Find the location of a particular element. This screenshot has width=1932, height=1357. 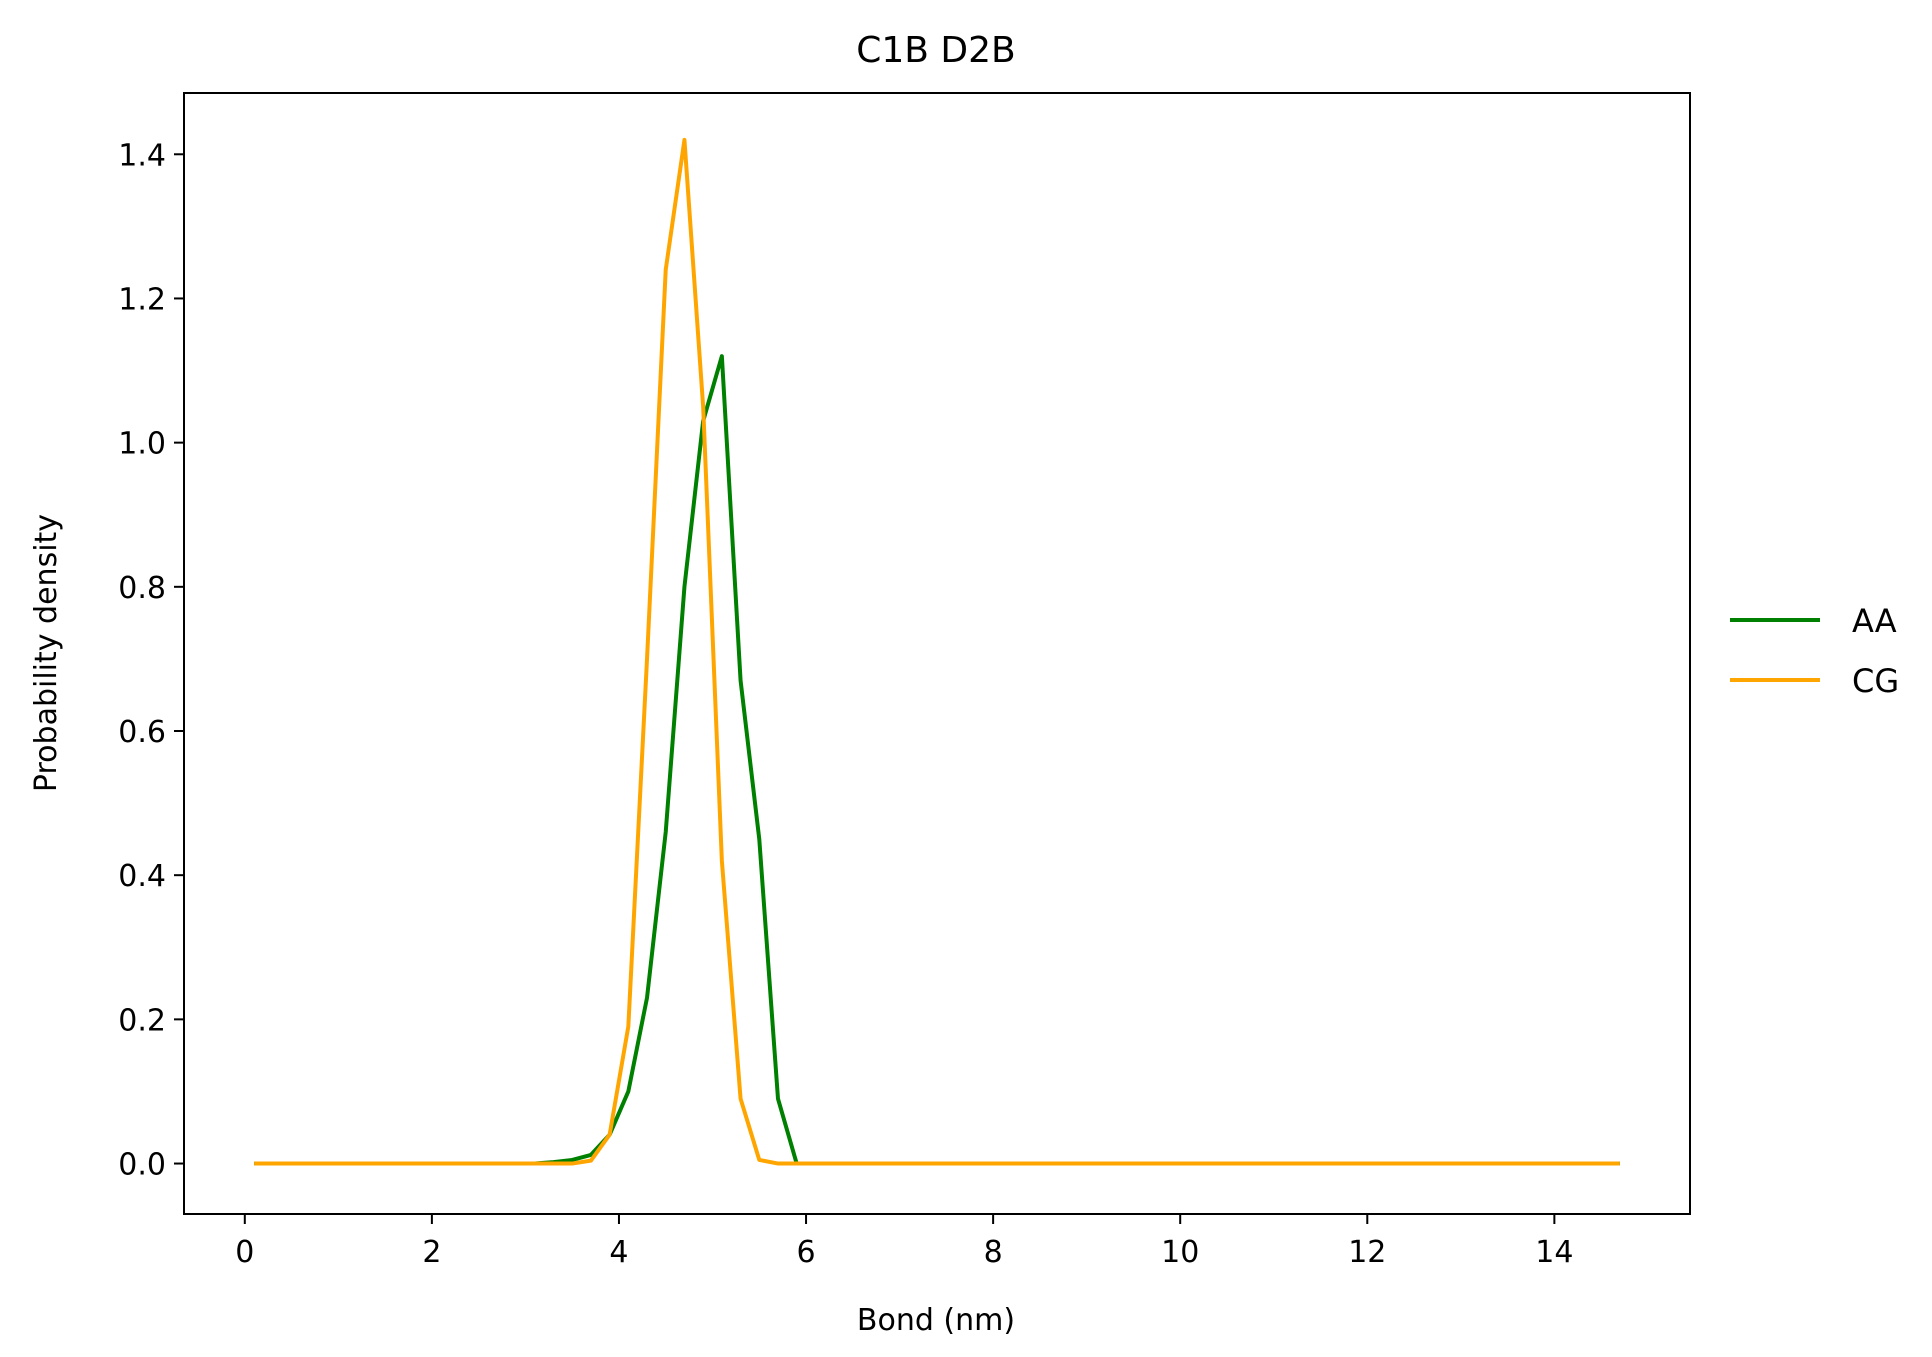

legend-label-cg: CG is located at coordinates (1875, 681).